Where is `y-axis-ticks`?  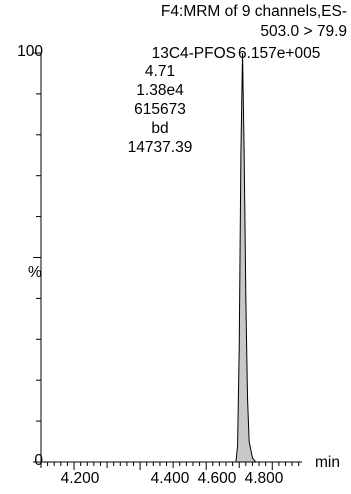 y-axis-ticks is located at coordinates (37, 257).